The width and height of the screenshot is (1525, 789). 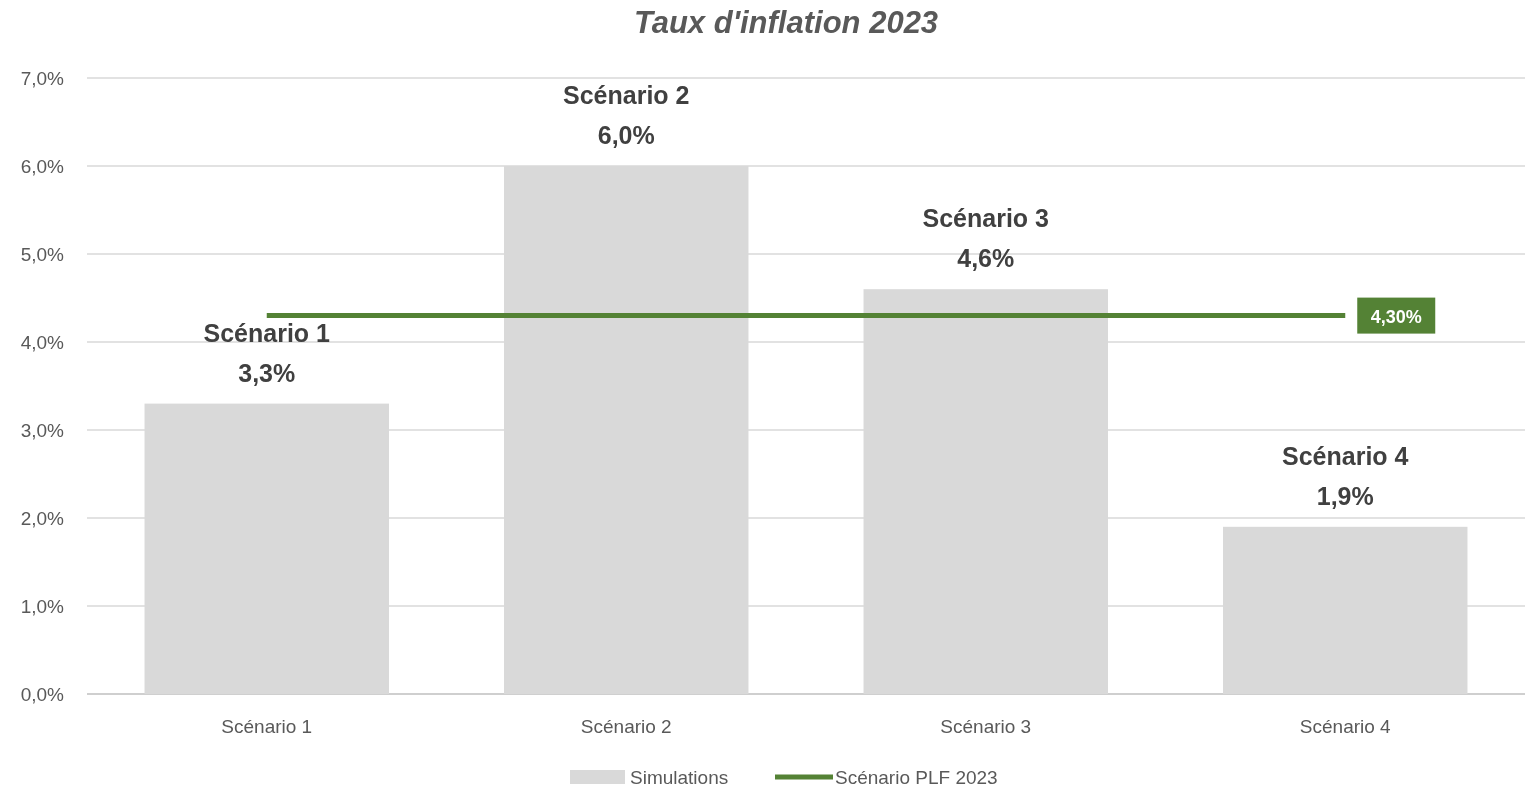 What do you see at coordinates (626, 95) in the screenshot?
I see `category-label: Scénario 2` at bounding box center [626, 95].